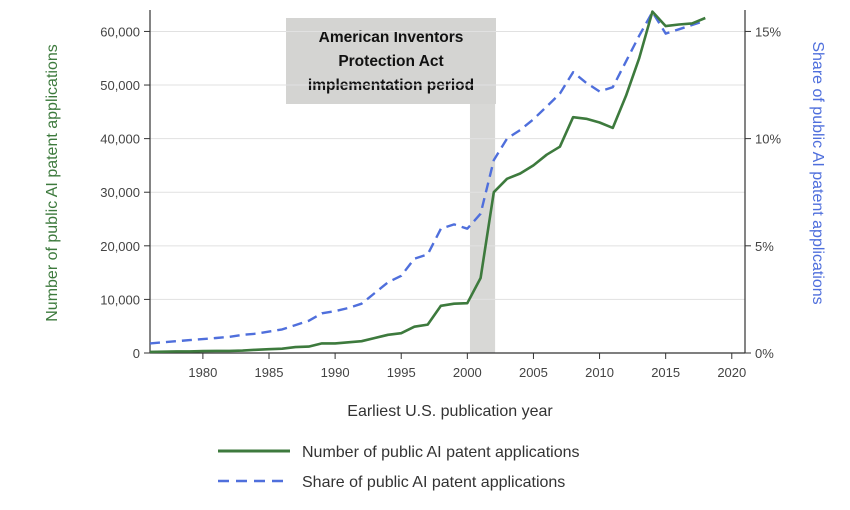  I want to click on aipa-annotation-box, so click(391, 61).